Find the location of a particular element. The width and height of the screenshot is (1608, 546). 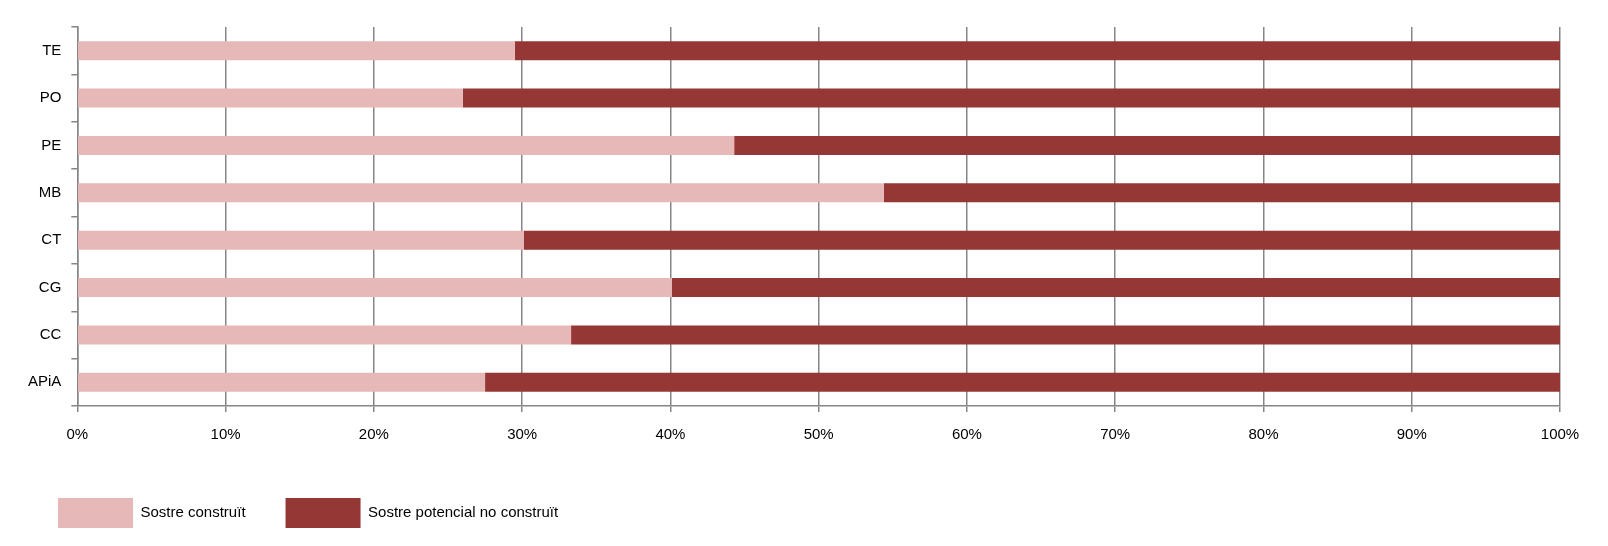

x-tick-label: 100% is located at coordinates (1560, 434).